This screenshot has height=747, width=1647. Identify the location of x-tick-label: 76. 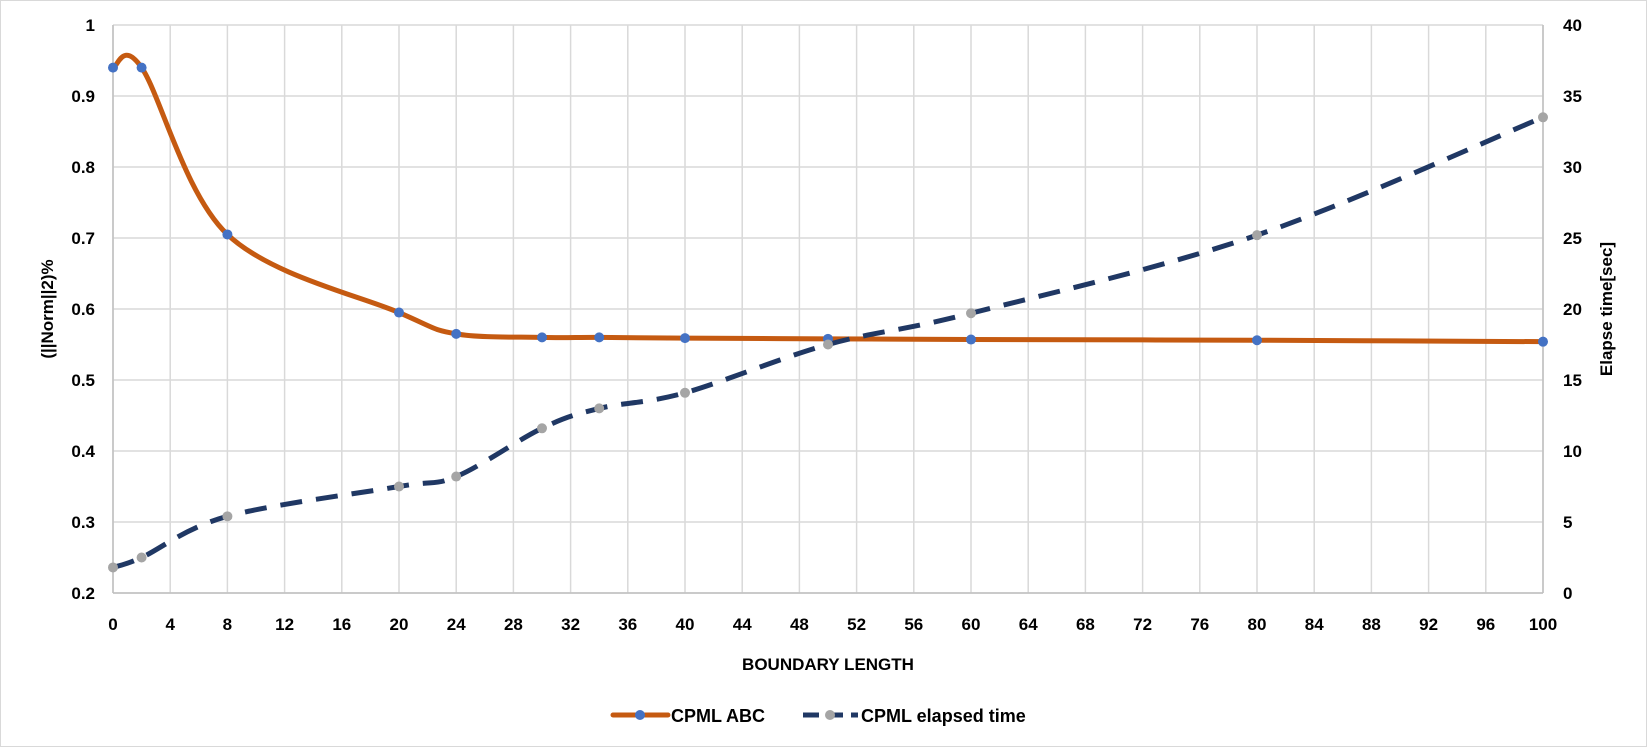
(1199, 624).